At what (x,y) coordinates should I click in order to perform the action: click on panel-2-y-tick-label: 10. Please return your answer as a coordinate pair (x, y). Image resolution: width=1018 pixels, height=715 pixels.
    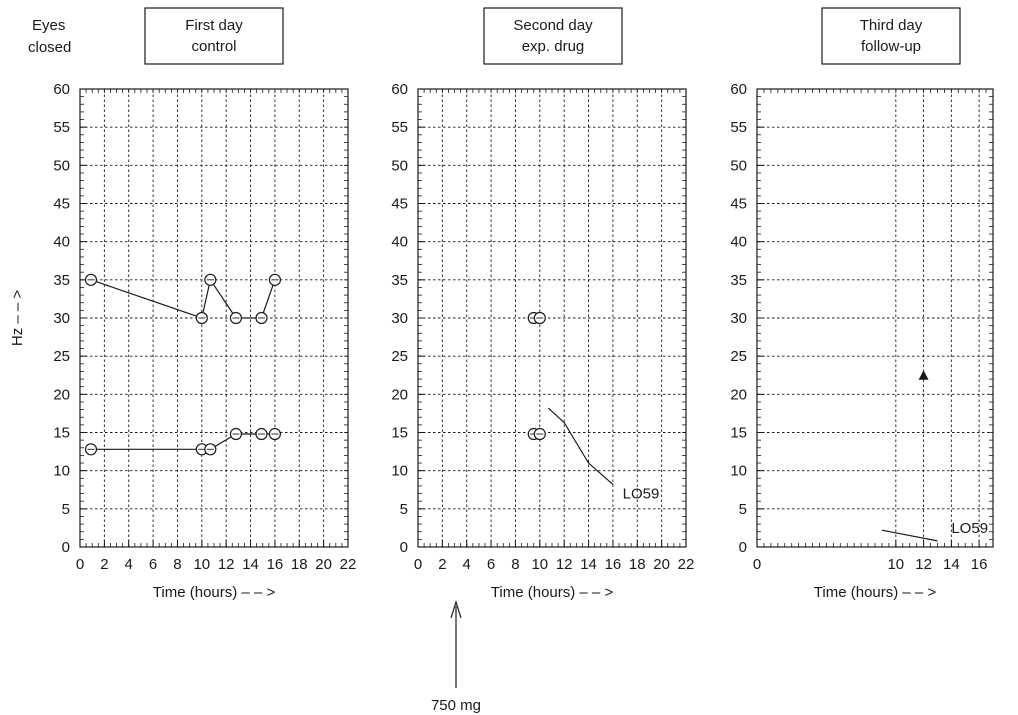
    Looking at the image, I should click on (399, 471).